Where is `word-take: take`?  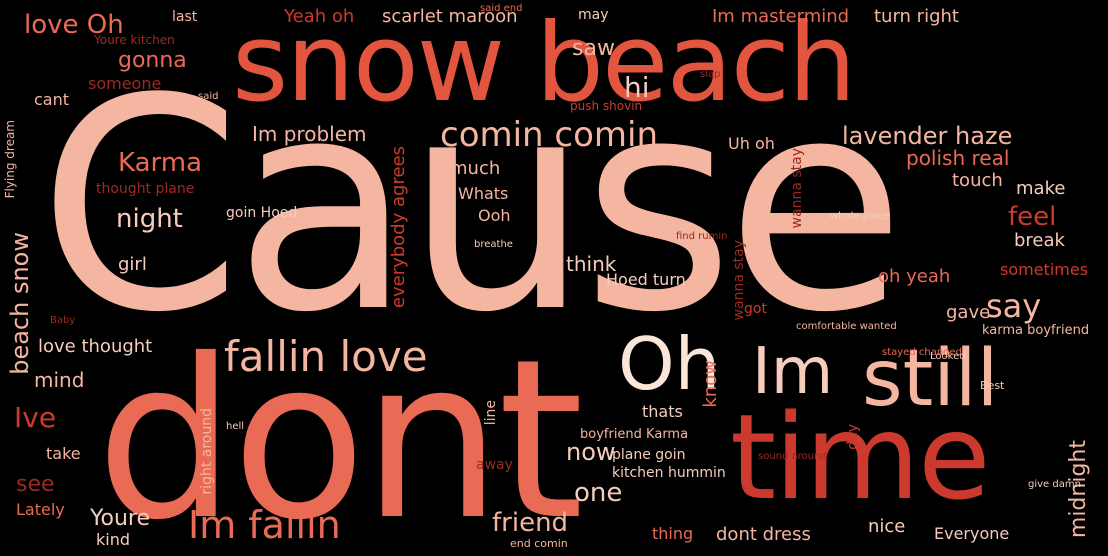 word-take: take is located at coordinates (63, 453).